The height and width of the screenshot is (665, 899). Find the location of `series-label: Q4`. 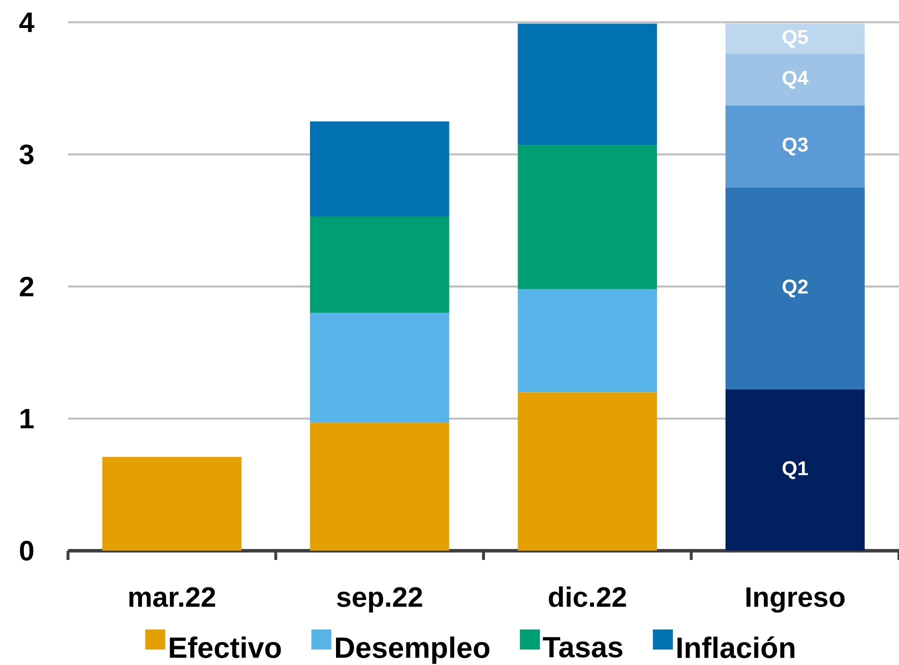

series-label: Q4 is located at coordinates (795, 79).